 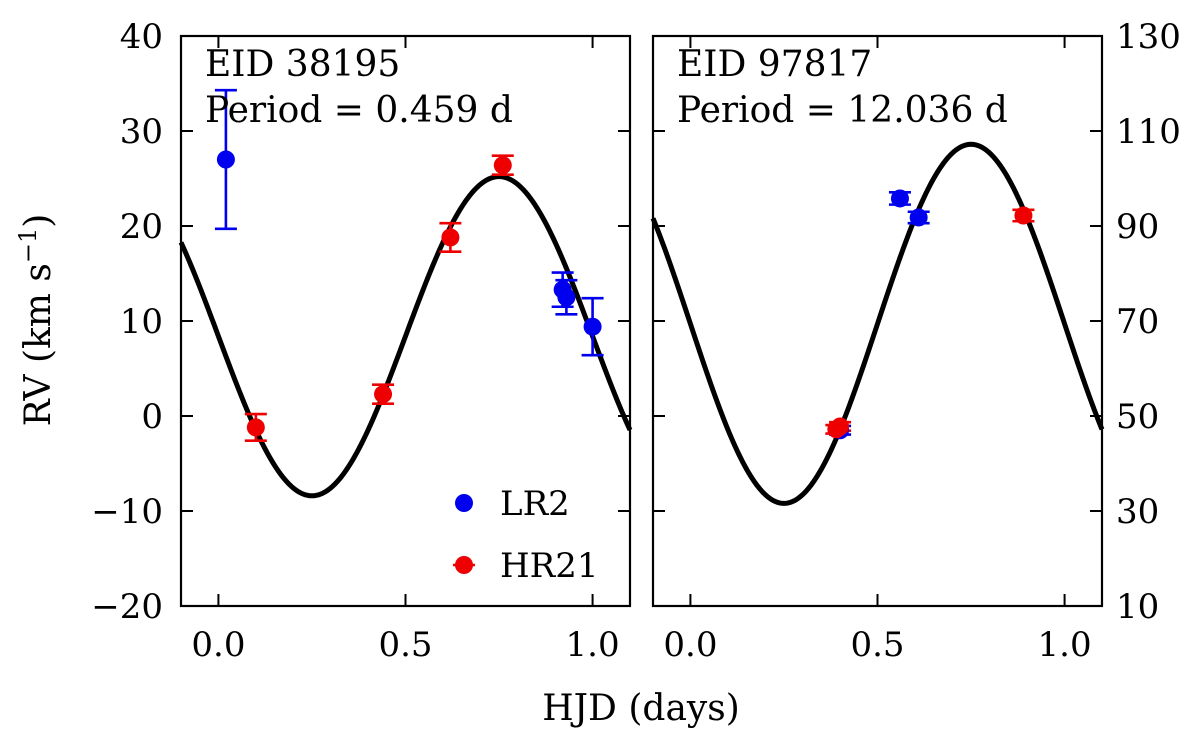 I want to click on y-axis-label-exponent: −1, so click(x=28, y=245).